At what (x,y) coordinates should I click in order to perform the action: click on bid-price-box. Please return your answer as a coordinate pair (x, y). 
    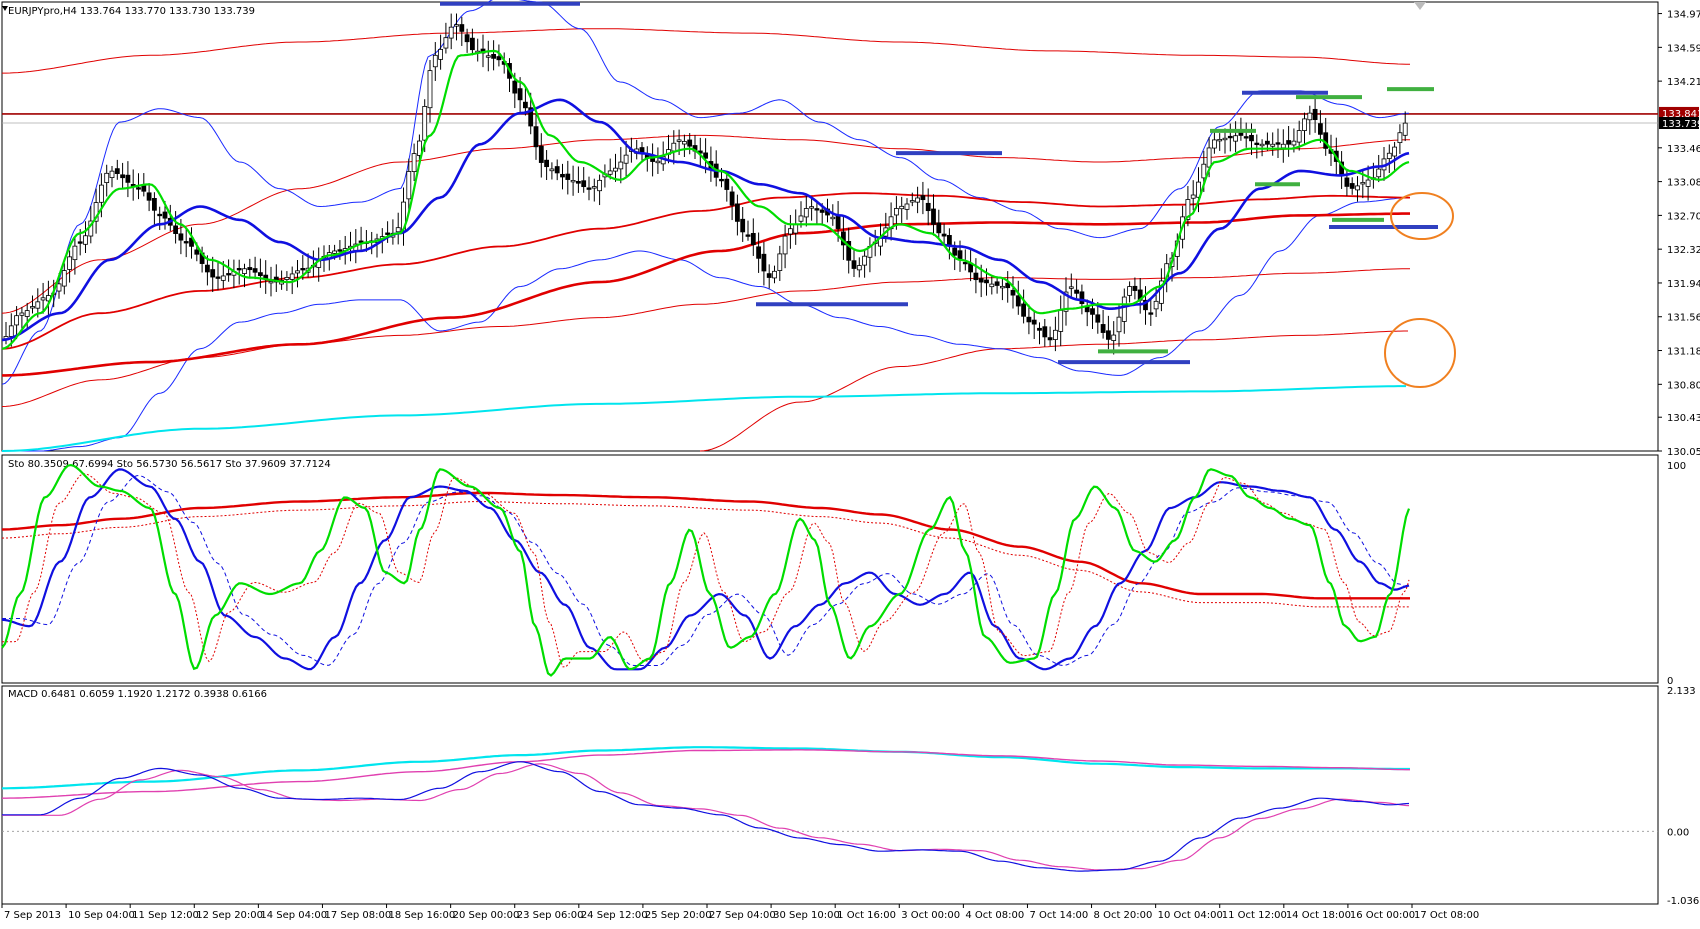
    Looking at the image, I should click on (1679, 123).